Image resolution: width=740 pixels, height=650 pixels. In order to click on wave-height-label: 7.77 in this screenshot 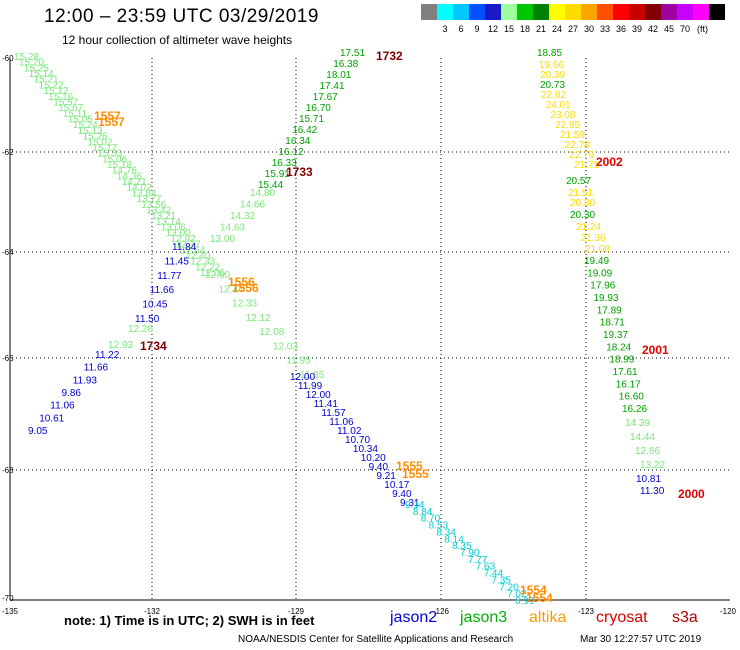, I will do `click(478, 560)`.